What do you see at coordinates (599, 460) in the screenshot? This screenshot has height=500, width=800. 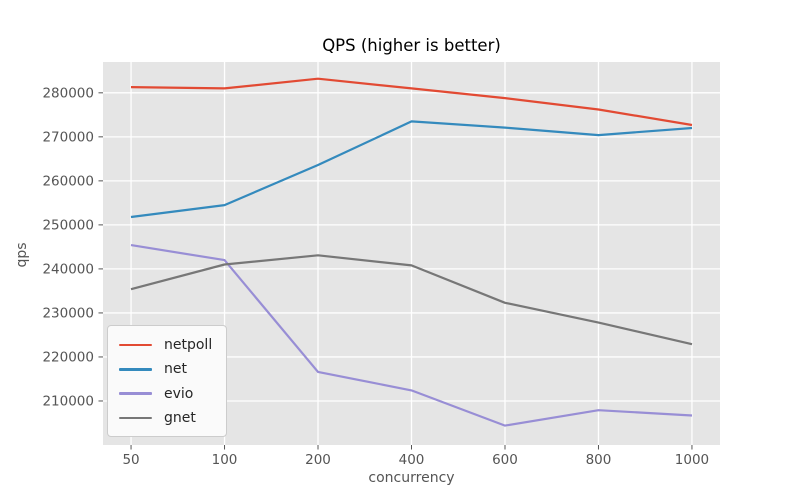 I see `x-tick-label: 800` at bounding box center [599, 460].